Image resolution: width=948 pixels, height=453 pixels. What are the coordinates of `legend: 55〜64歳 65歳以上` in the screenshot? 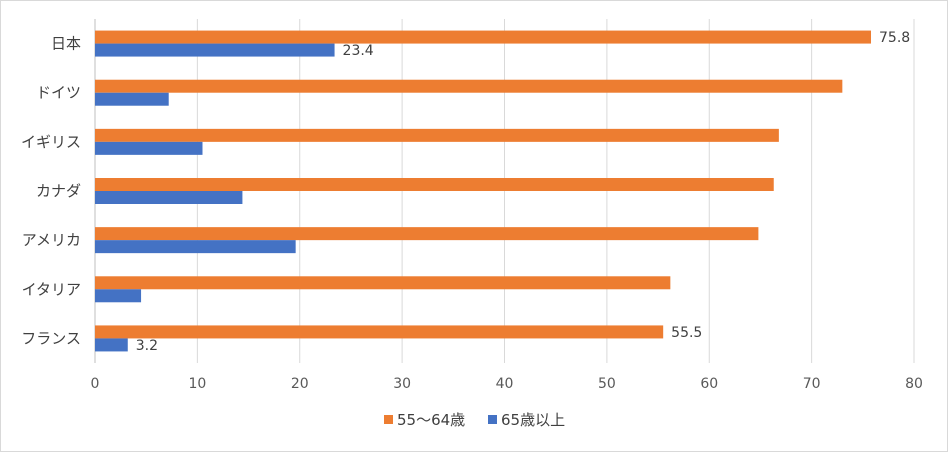 It's located at (474, 420).